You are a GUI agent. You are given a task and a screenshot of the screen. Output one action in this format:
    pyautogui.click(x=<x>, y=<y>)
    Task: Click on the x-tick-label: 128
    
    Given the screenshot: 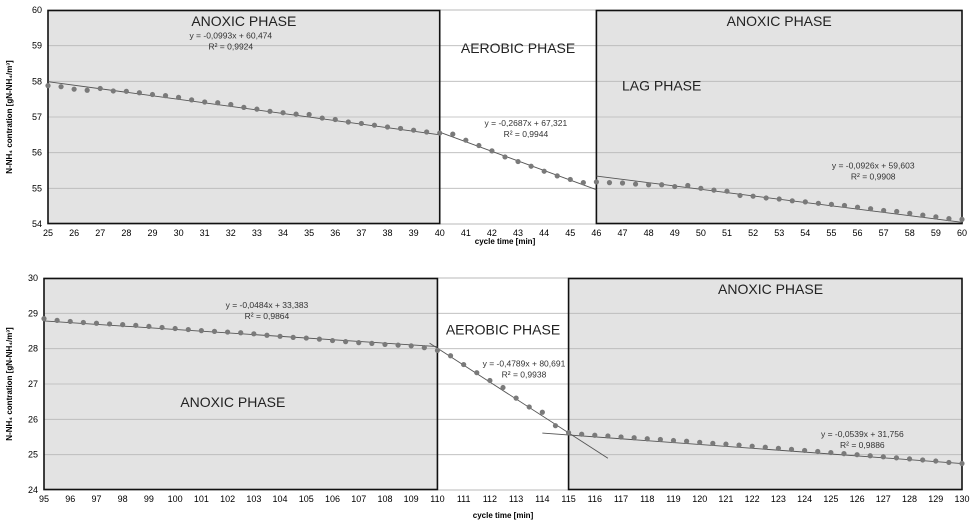 What is the action you would take?
    pyautogui.click(x=909, y=499)
    